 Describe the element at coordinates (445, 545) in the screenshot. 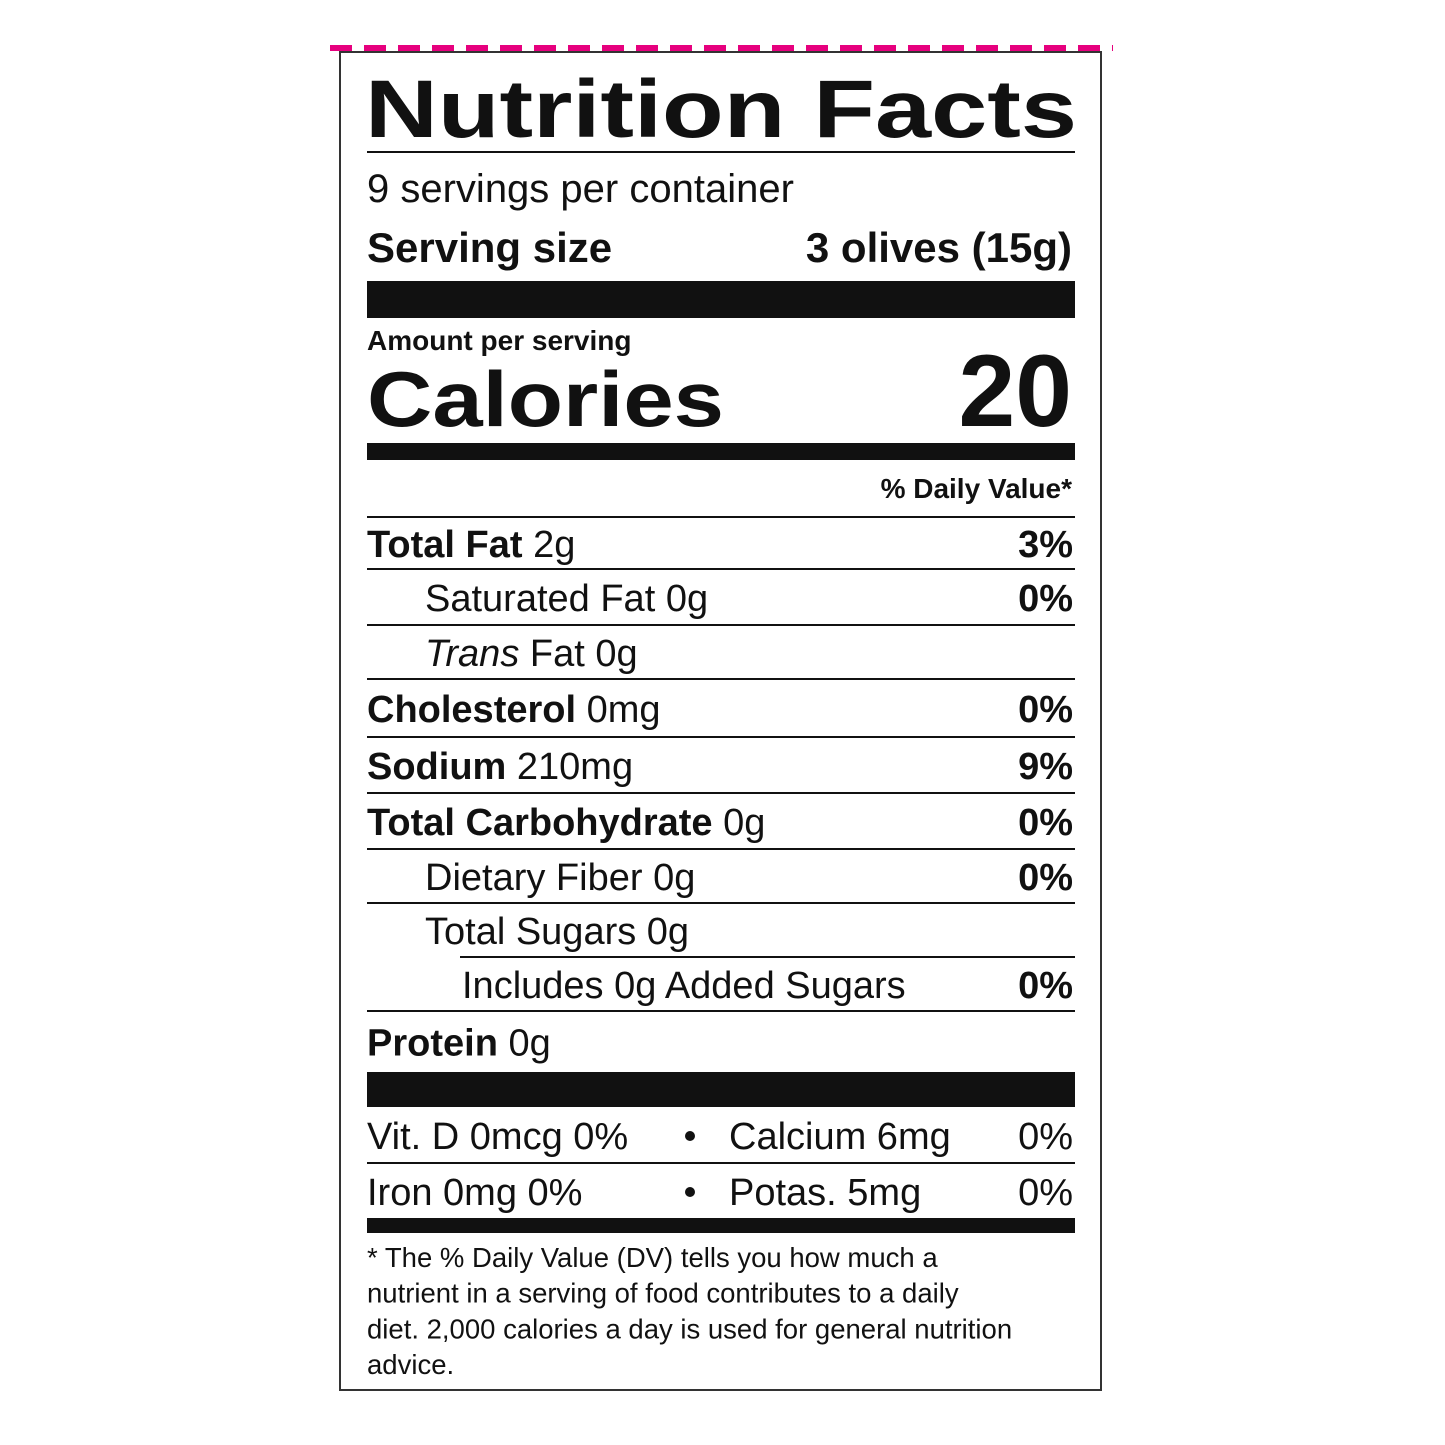

I see `nutrient-name: Total Fat` at that location.